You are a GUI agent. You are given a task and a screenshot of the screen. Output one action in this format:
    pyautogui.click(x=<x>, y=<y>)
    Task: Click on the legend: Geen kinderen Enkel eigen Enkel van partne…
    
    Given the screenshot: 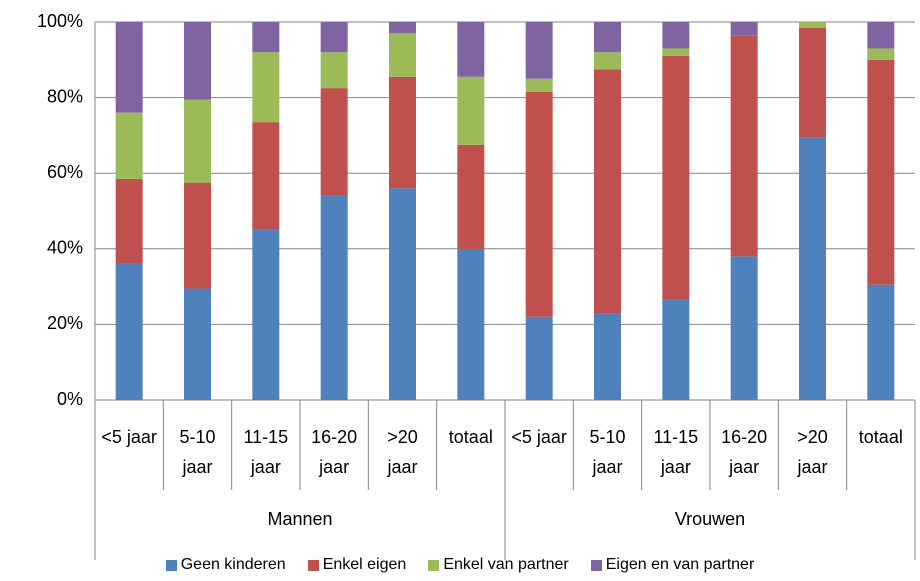 What is the action you would take?
    pyautogui.click(x=460, y=565)
    